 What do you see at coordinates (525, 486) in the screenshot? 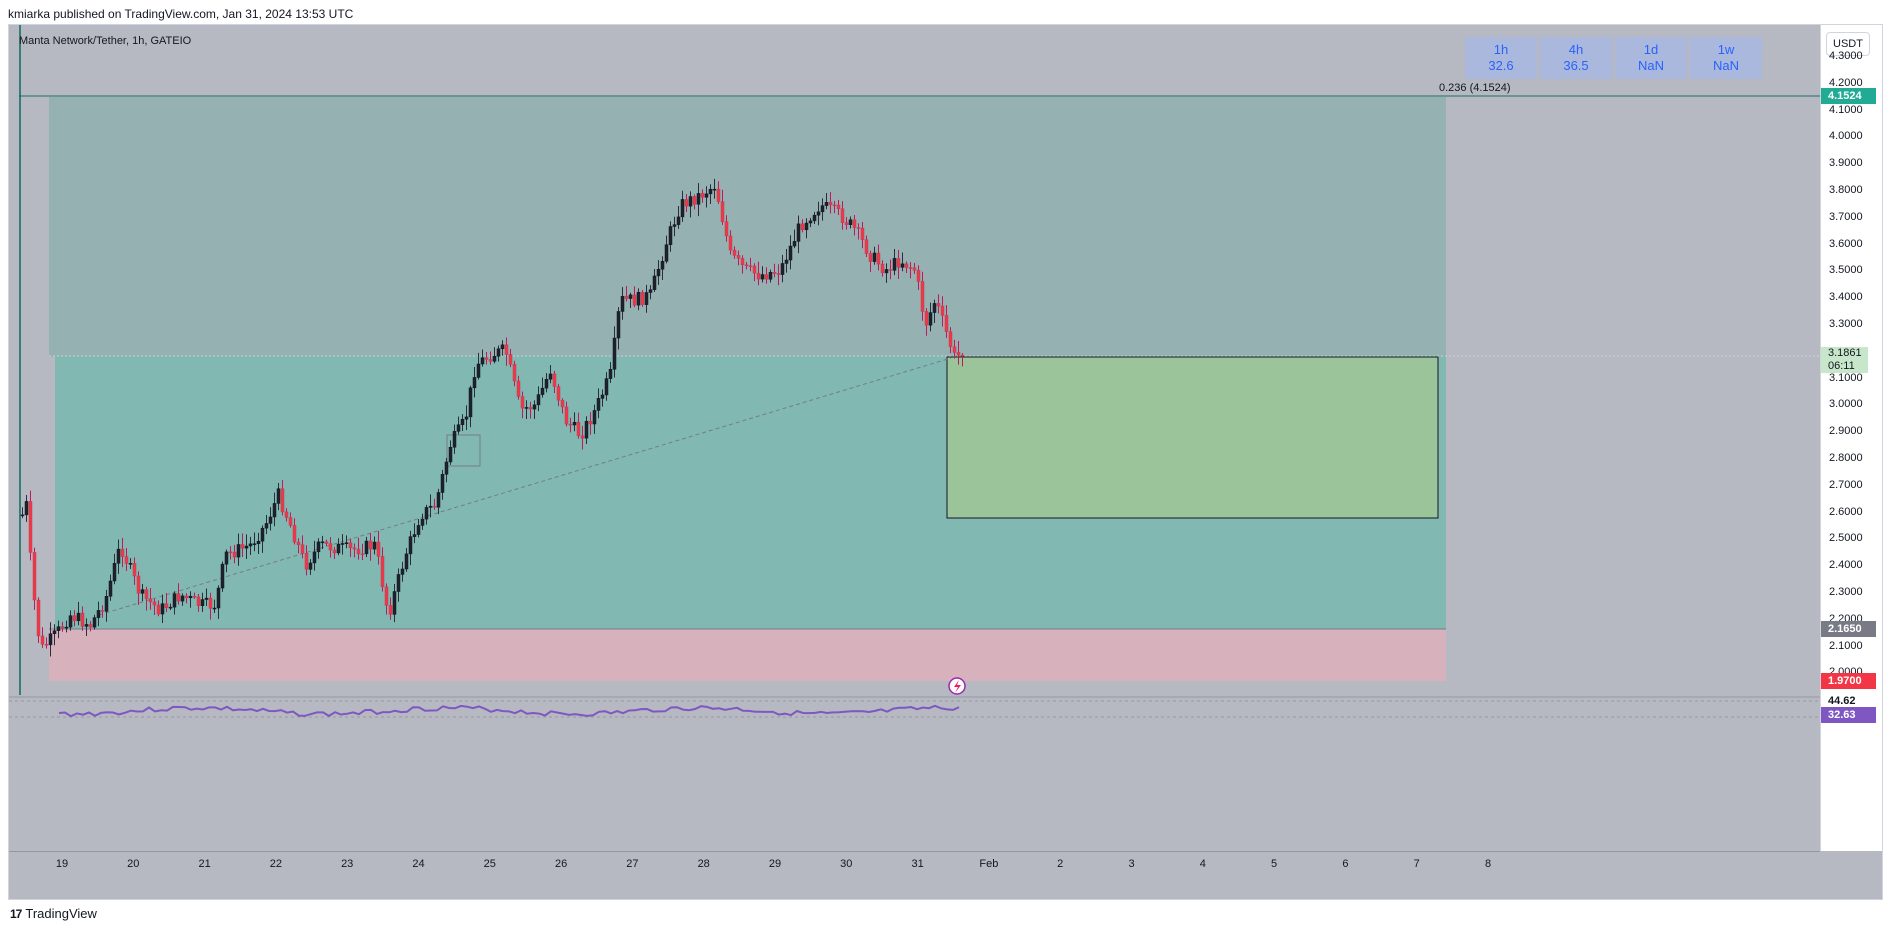
I see `trend-line` at bounding box center [525, 486].